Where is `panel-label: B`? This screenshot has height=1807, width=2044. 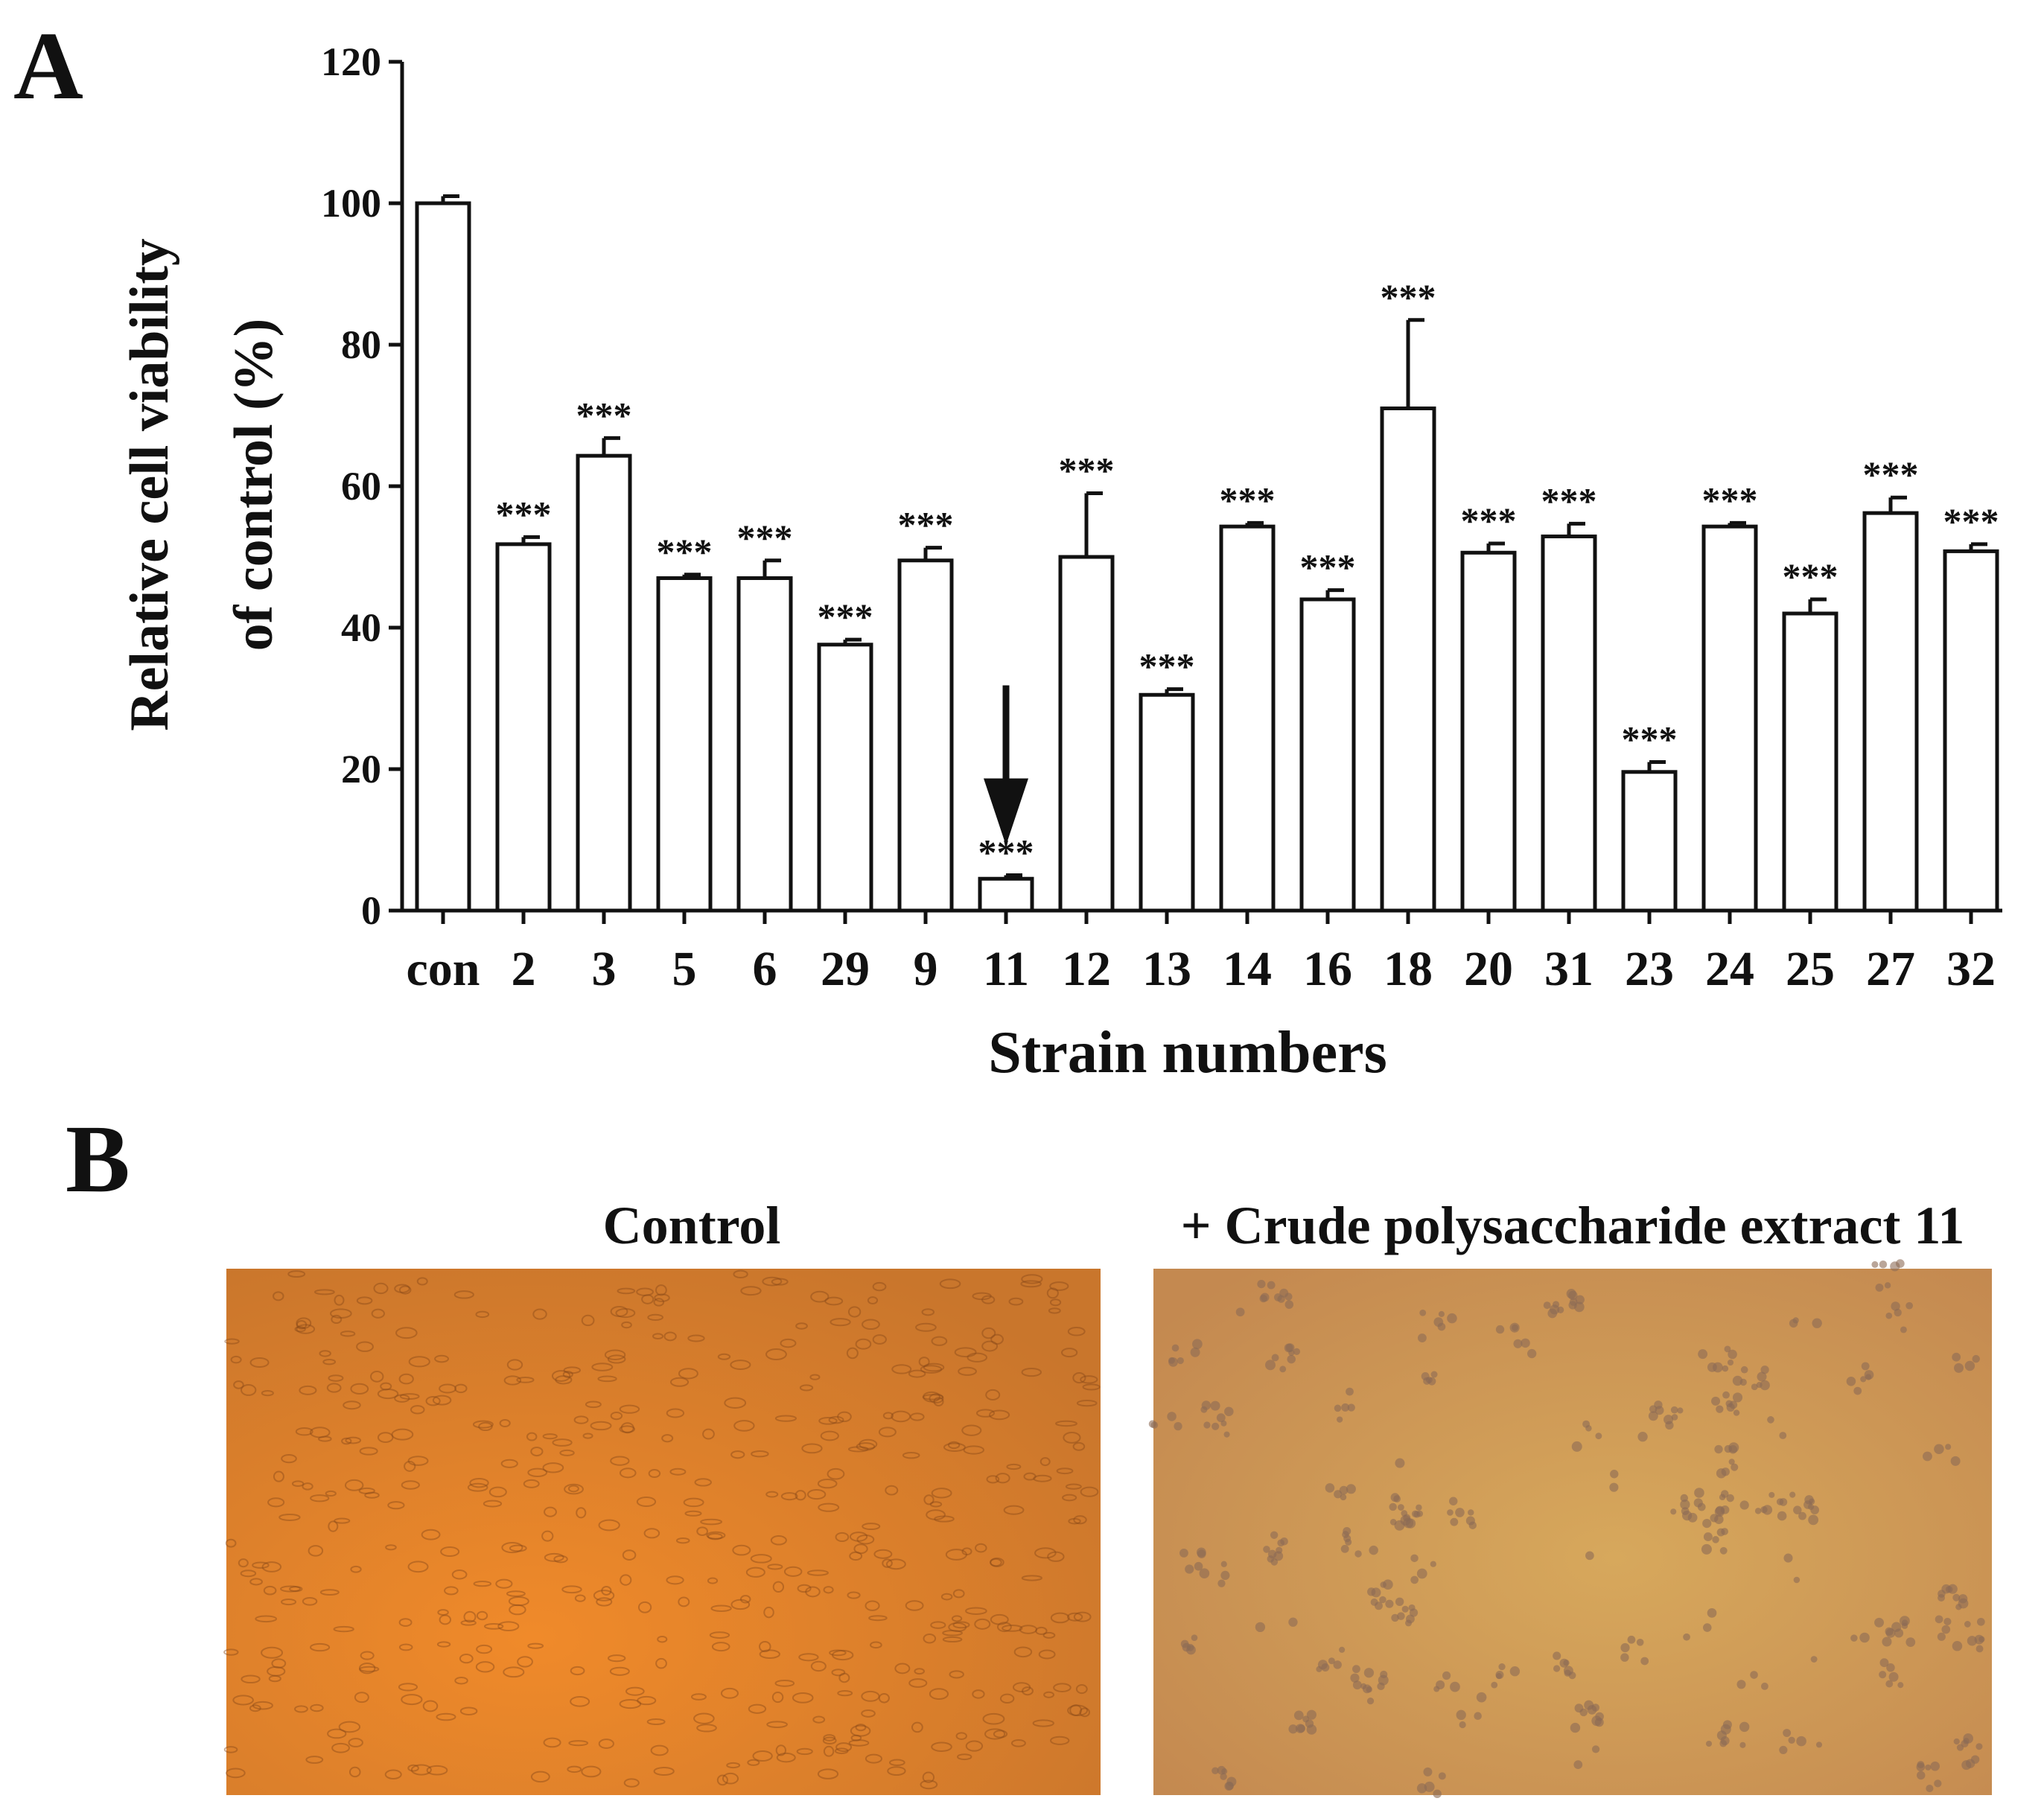
panel-label: B is located at coordinates (98, 1160).